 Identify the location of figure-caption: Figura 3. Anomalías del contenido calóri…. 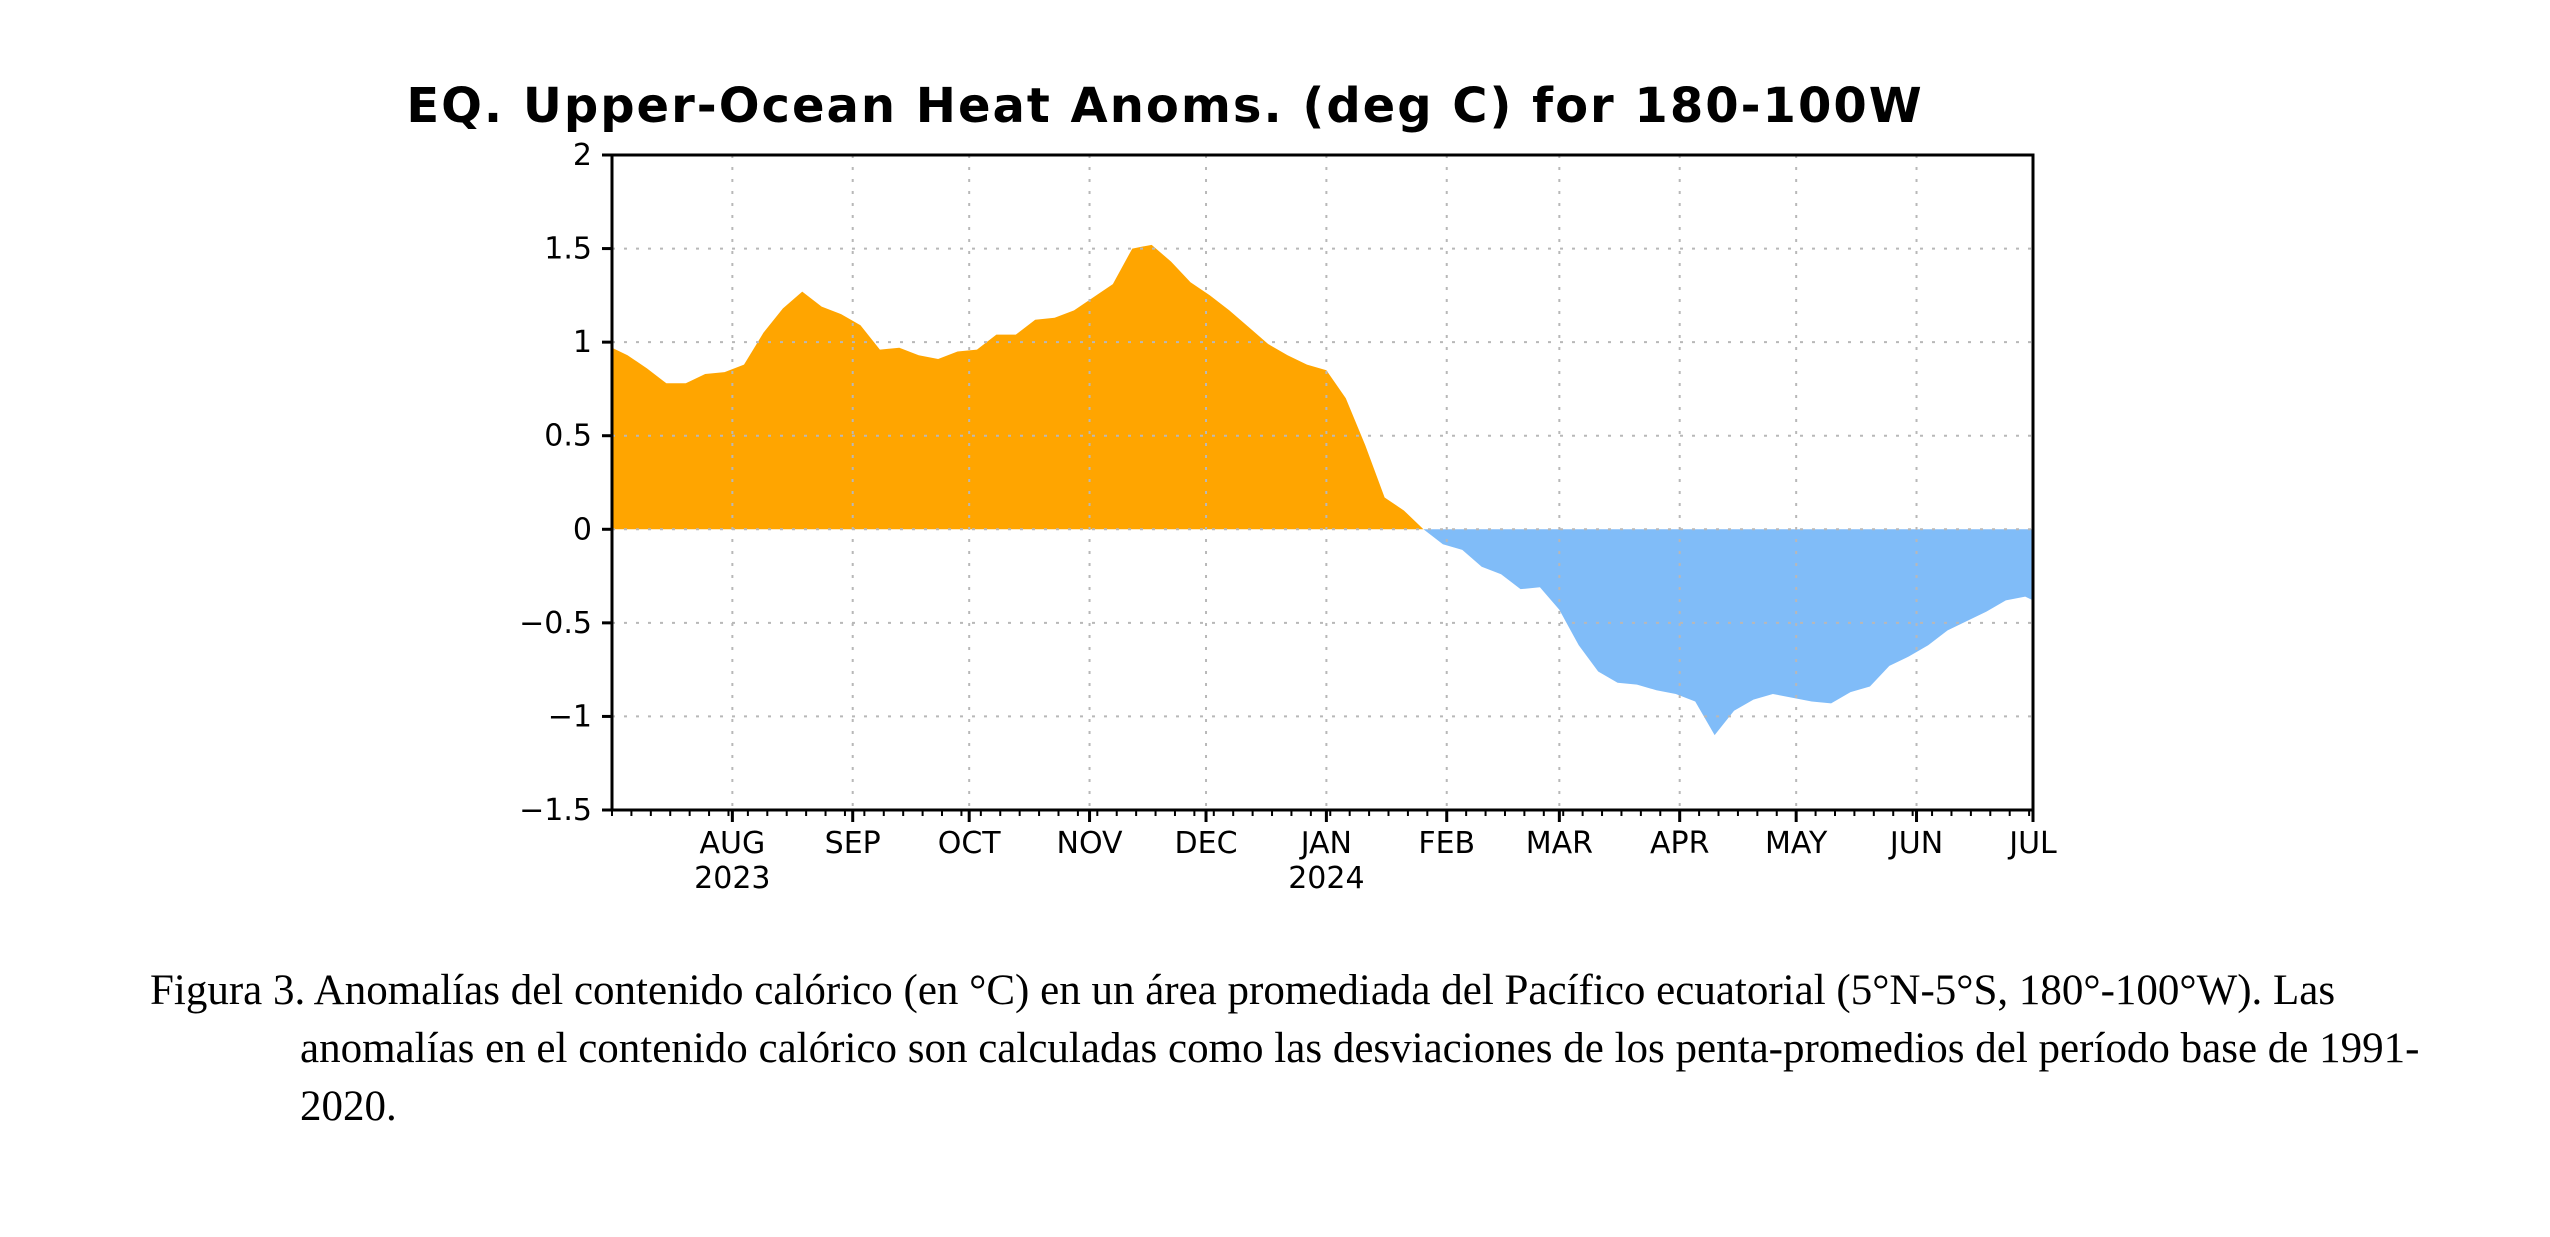
(1285, 1048).